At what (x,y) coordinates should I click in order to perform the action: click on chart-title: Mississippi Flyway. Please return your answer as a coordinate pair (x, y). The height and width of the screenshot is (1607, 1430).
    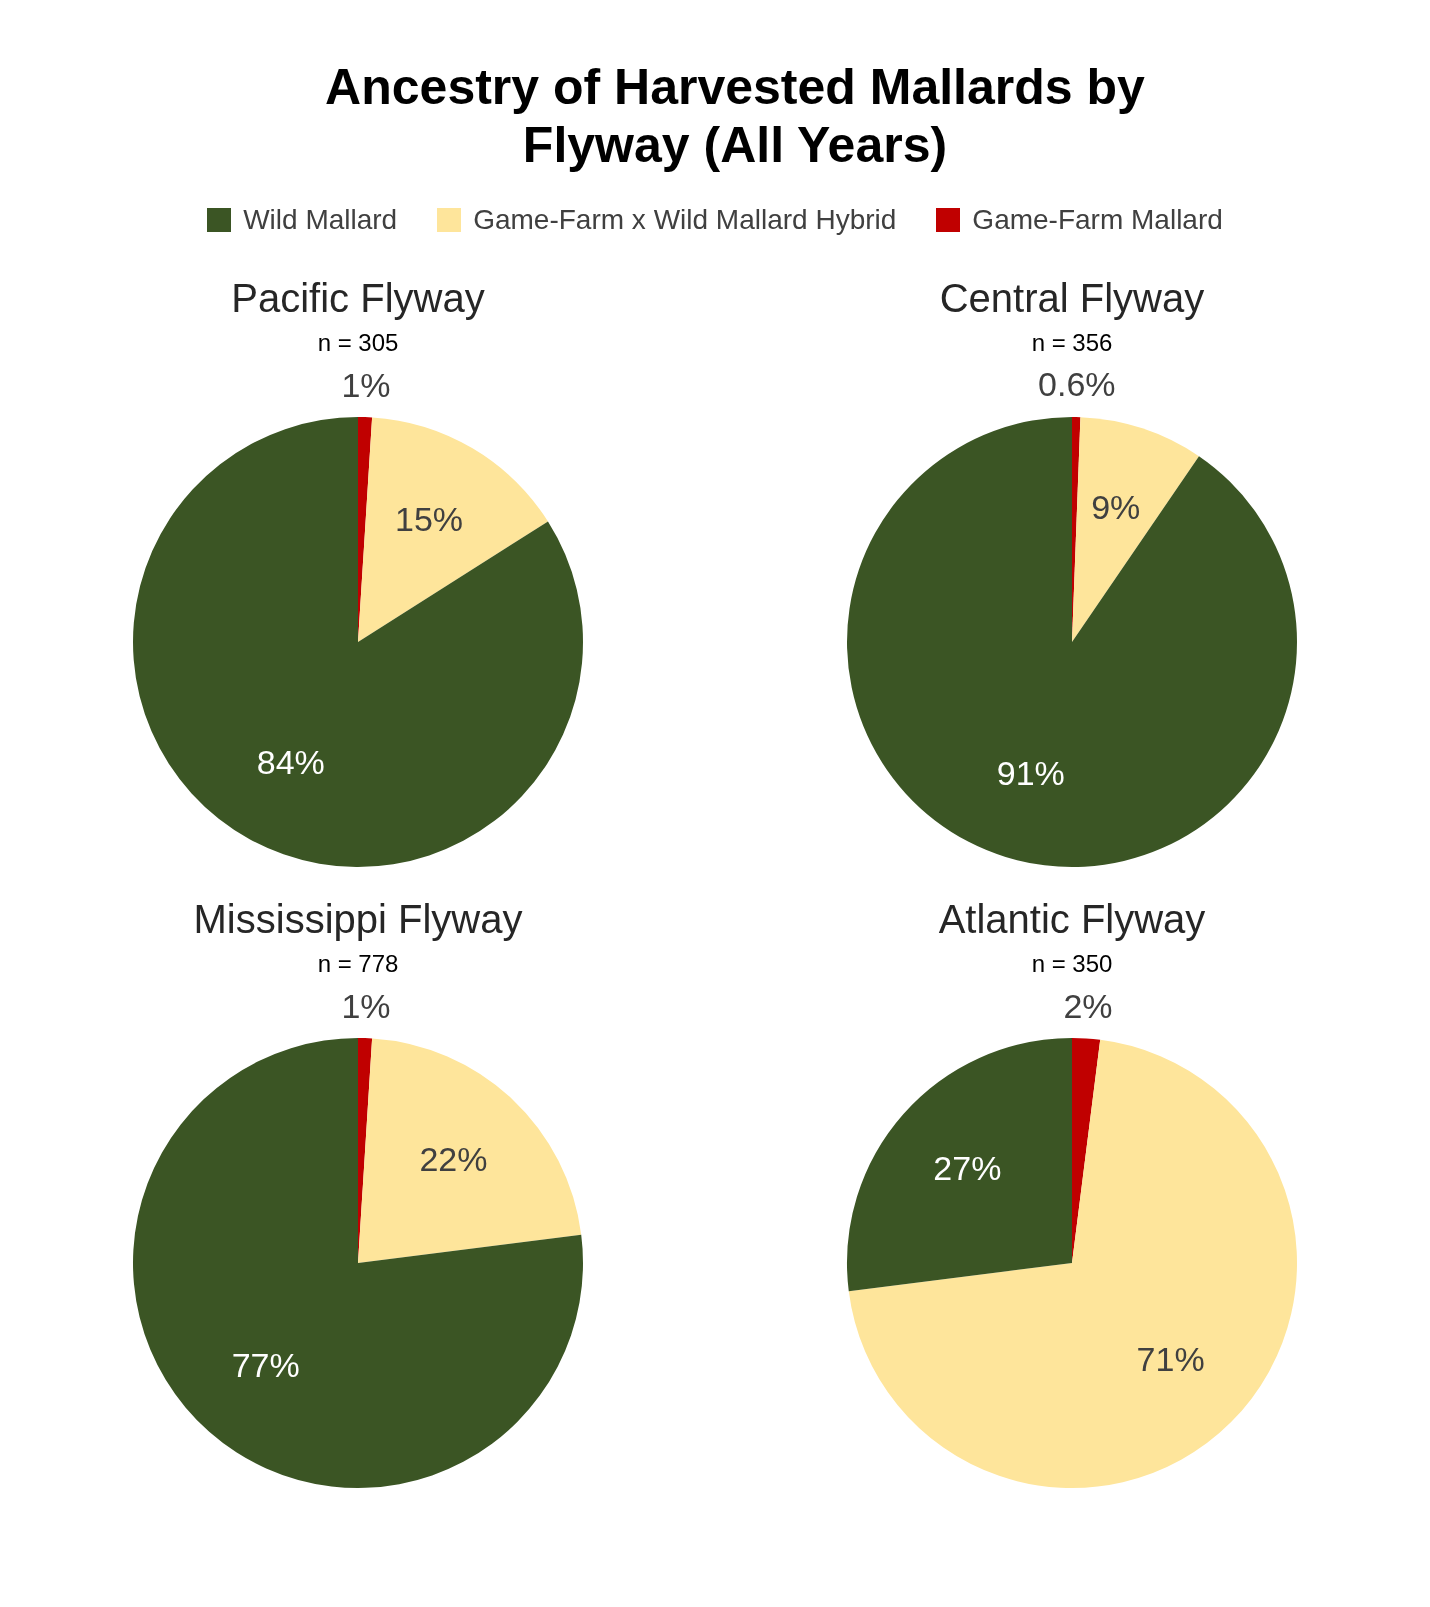
    Looking at the image, I should click on (358, 919).